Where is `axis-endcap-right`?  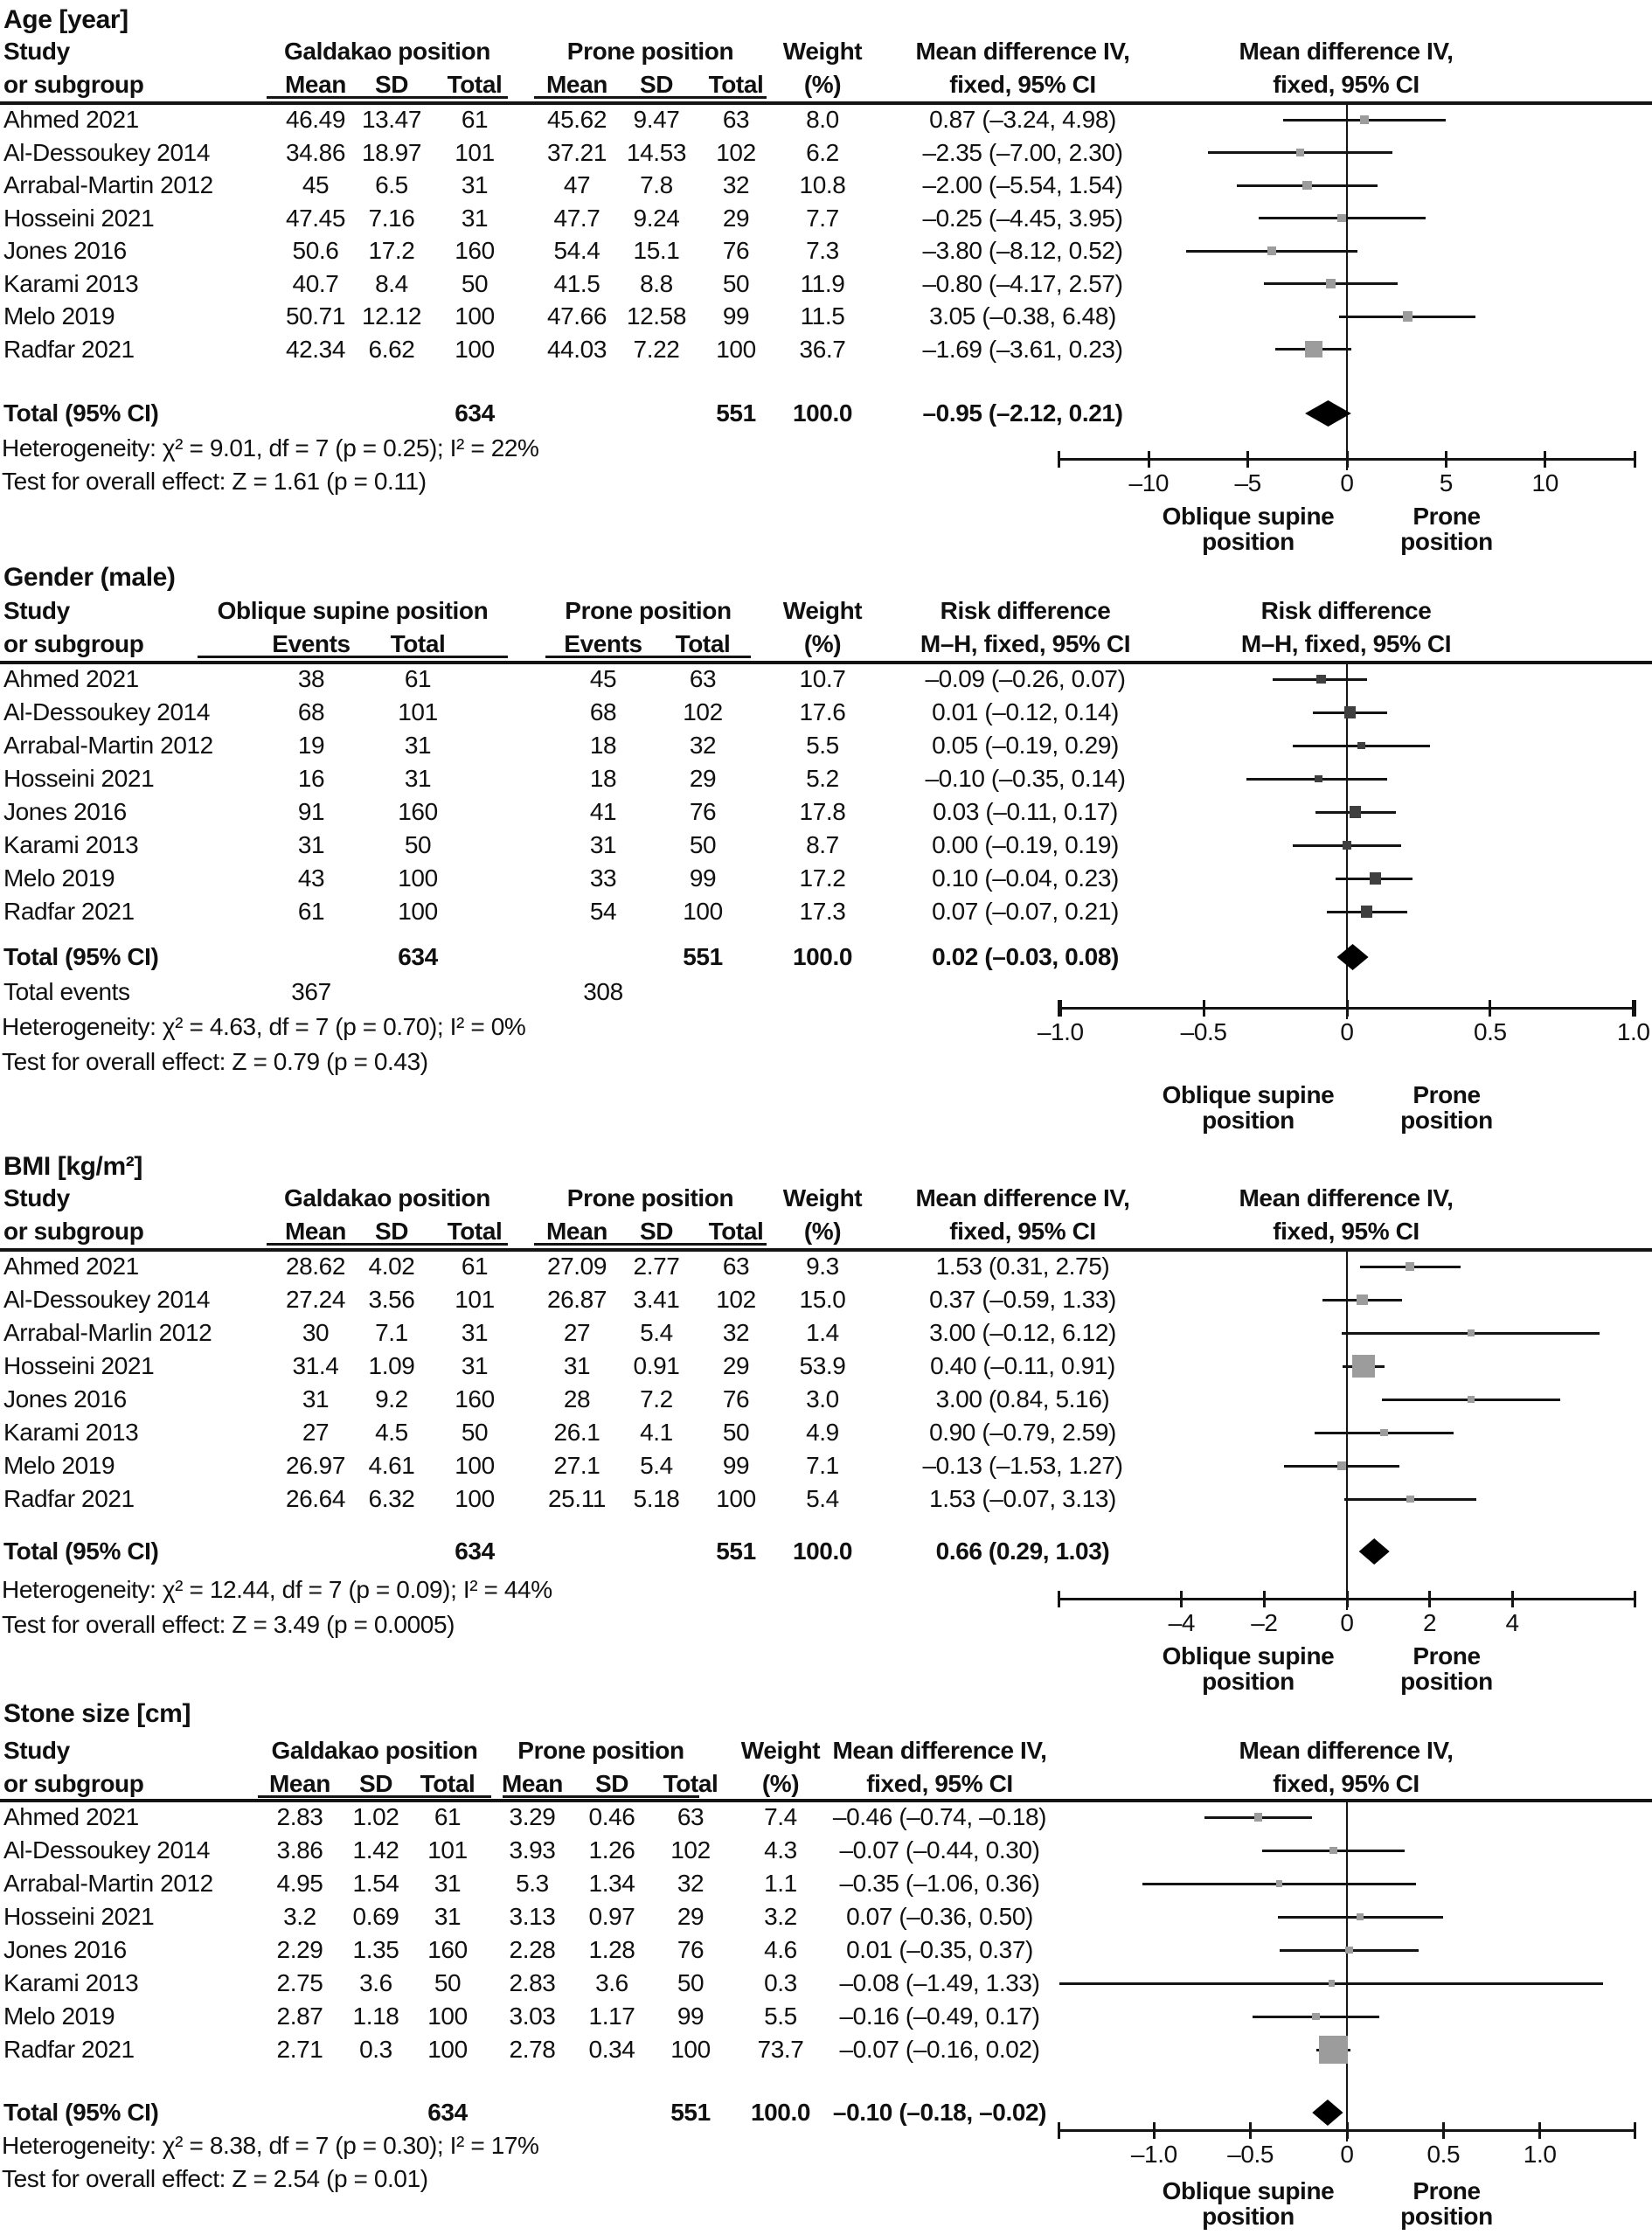
axis-endcap-right is located at coordinates (1635, 1009).